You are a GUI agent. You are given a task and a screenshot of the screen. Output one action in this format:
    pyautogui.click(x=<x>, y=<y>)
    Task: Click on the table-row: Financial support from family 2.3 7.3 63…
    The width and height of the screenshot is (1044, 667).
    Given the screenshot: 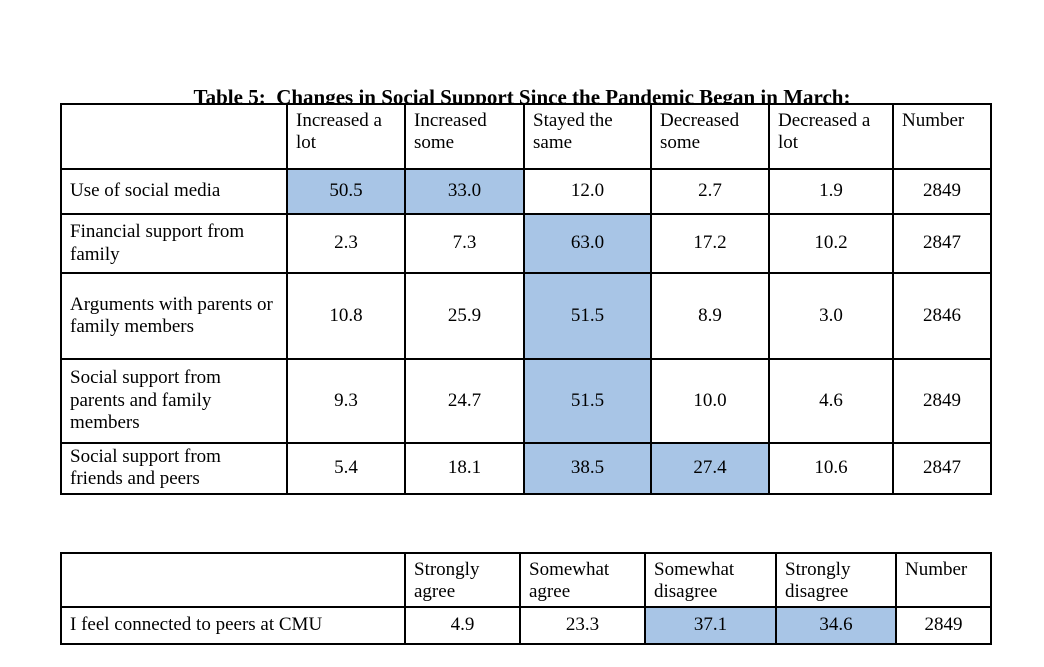 What is the action you would take?
    pyautogui.click(x=526, y=243)
    